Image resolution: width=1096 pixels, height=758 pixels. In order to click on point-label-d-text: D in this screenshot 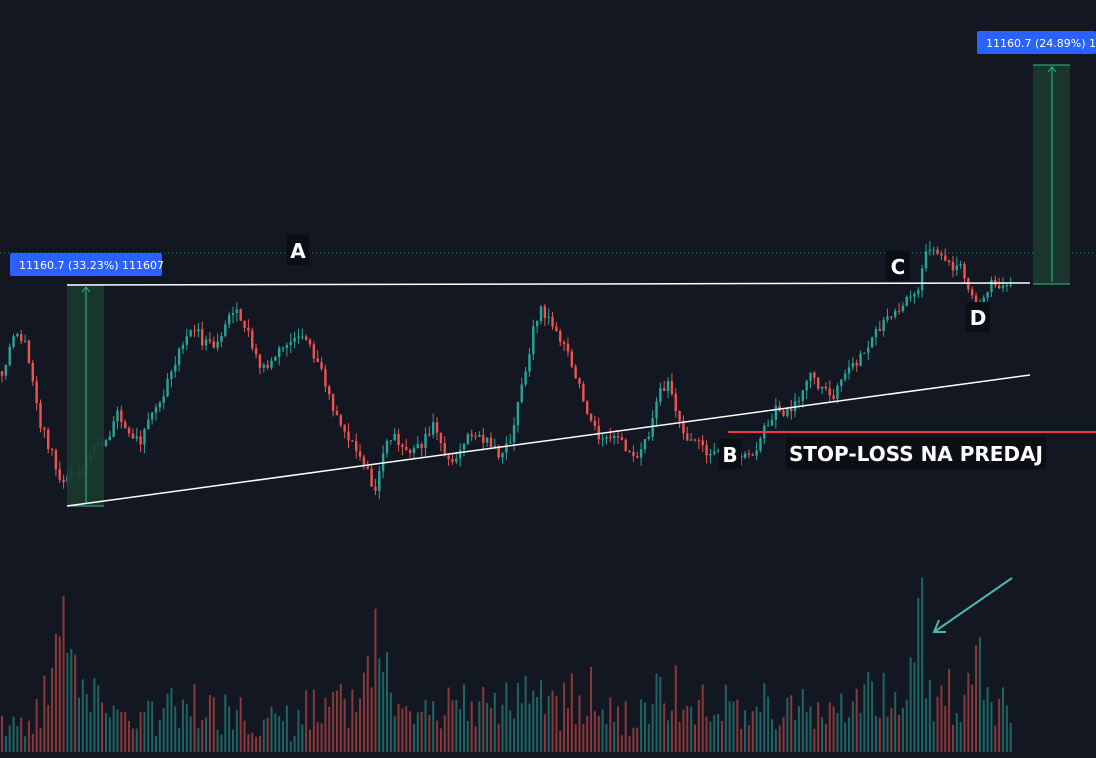, I will do `click(978, 318)`.